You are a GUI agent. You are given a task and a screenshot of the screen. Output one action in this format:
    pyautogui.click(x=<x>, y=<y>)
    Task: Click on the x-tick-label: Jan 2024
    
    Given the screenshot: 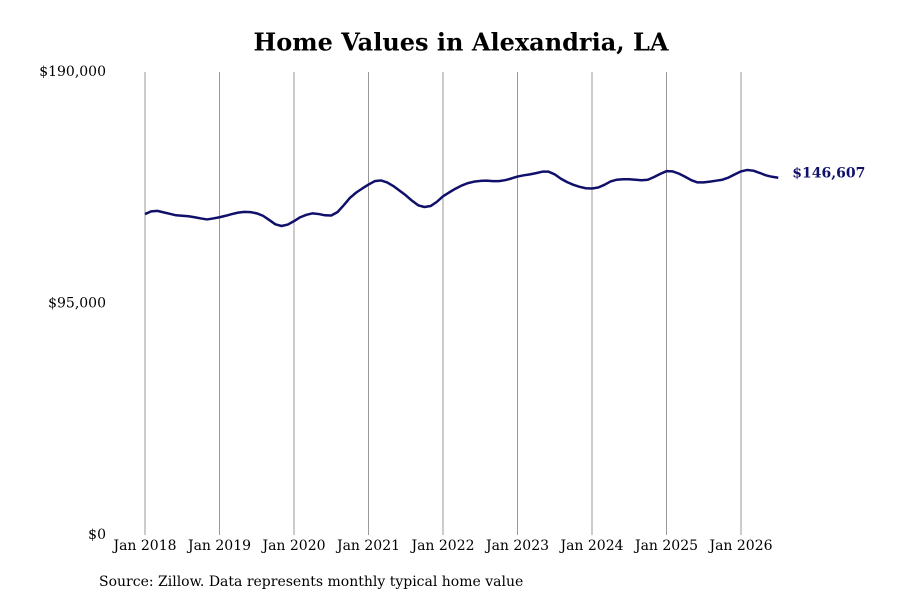 What is the action you would take?
    pyautogui.click(x=590, y=546)
    